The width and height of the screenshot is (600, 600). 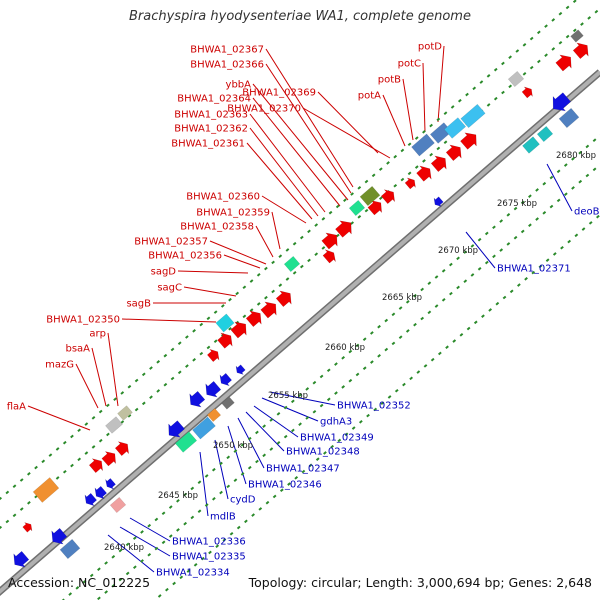 I want to click on reverse-gene-label: BHWA1_02352, so click(x=374, y=406).